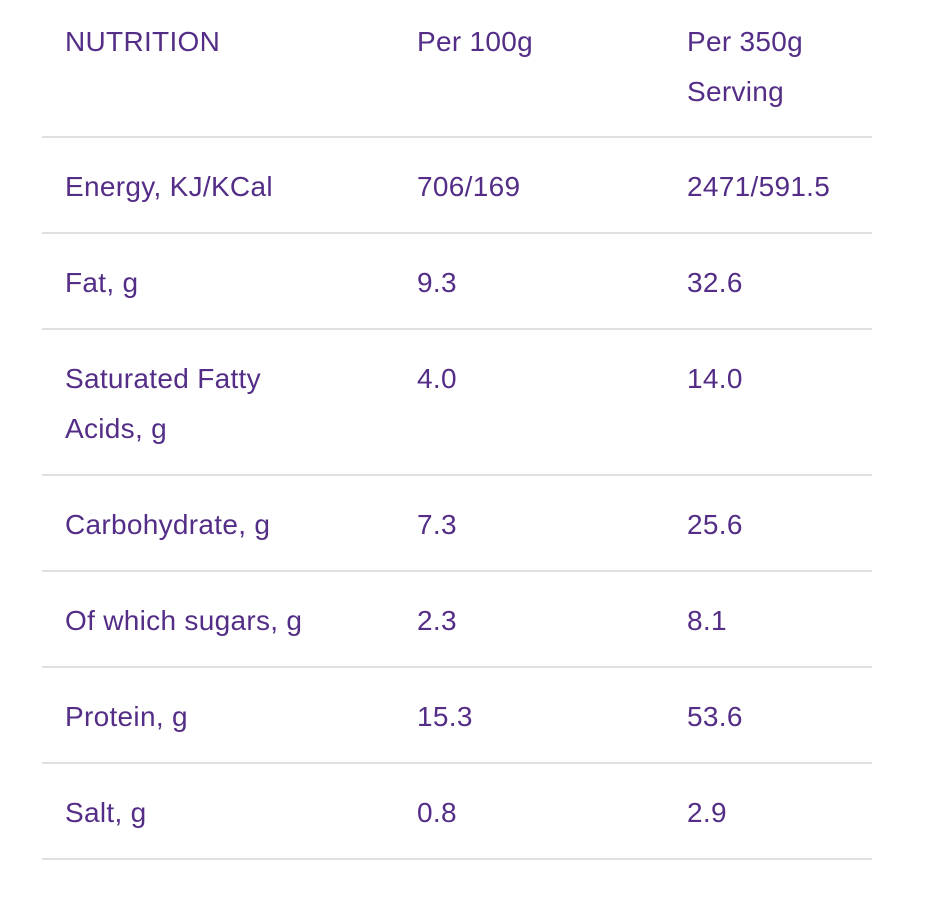  I want to click on per-serving-value: 2.9, so click(779, 811).